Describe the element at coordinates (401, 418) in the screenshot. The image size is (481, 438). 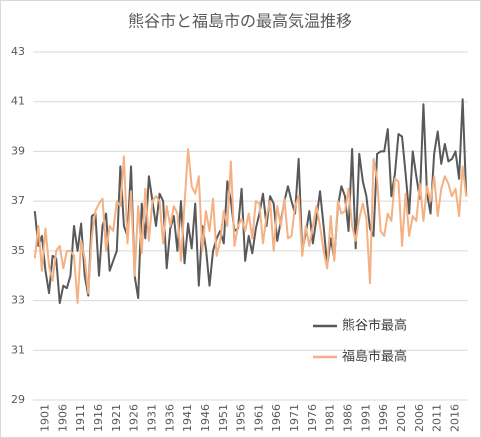
I see `x-tick-label: 2001` at that location.